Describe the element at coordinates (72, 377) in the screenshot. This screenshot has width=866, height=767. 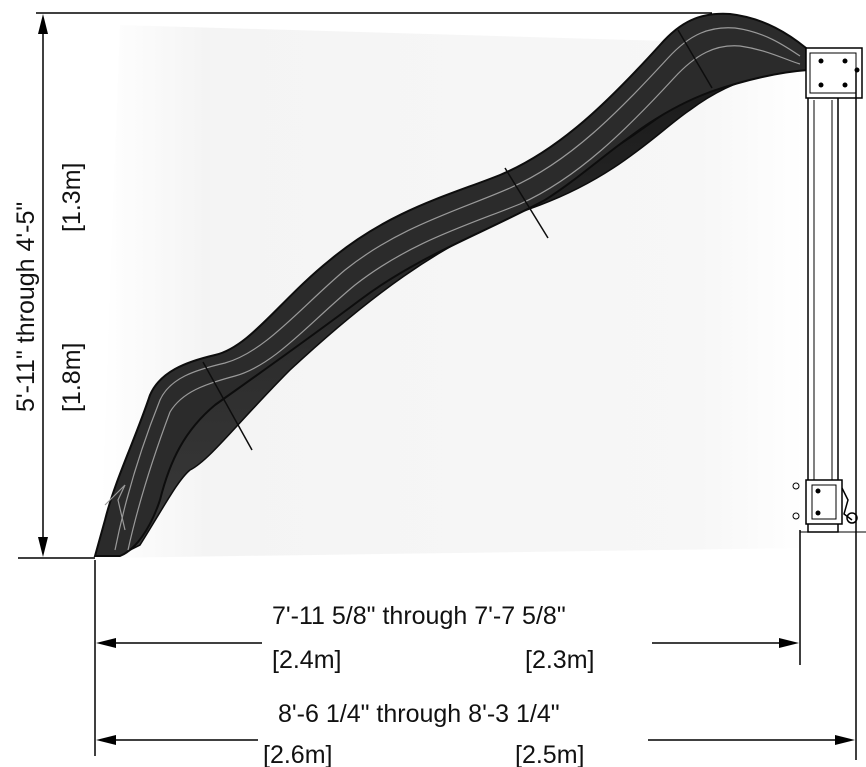
I see `height-metric-high: [1.8m]` at that location.